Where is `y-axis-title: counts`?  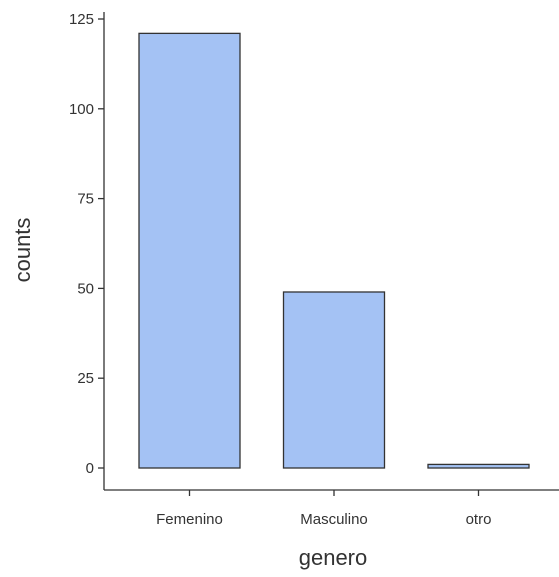
y-axis-title: counts is located at coordinates (22, 250).